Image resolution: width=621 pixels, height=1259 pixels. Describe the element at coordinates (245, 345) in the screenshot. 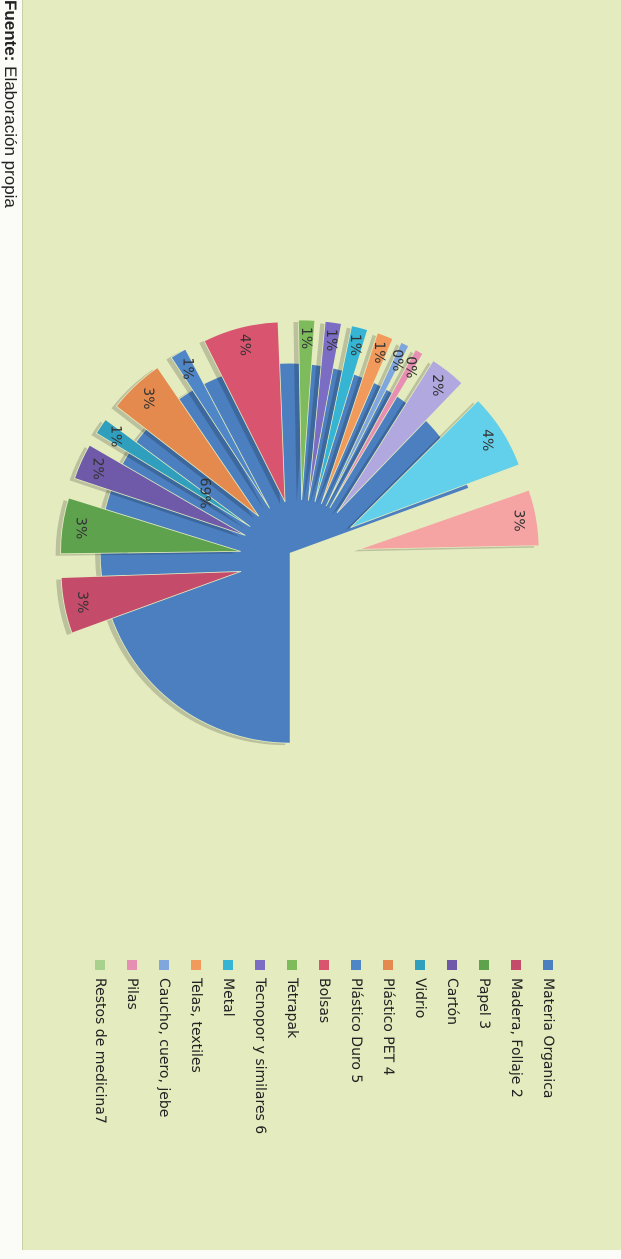

I see `pie-label-bolsas: 4%` at that location.